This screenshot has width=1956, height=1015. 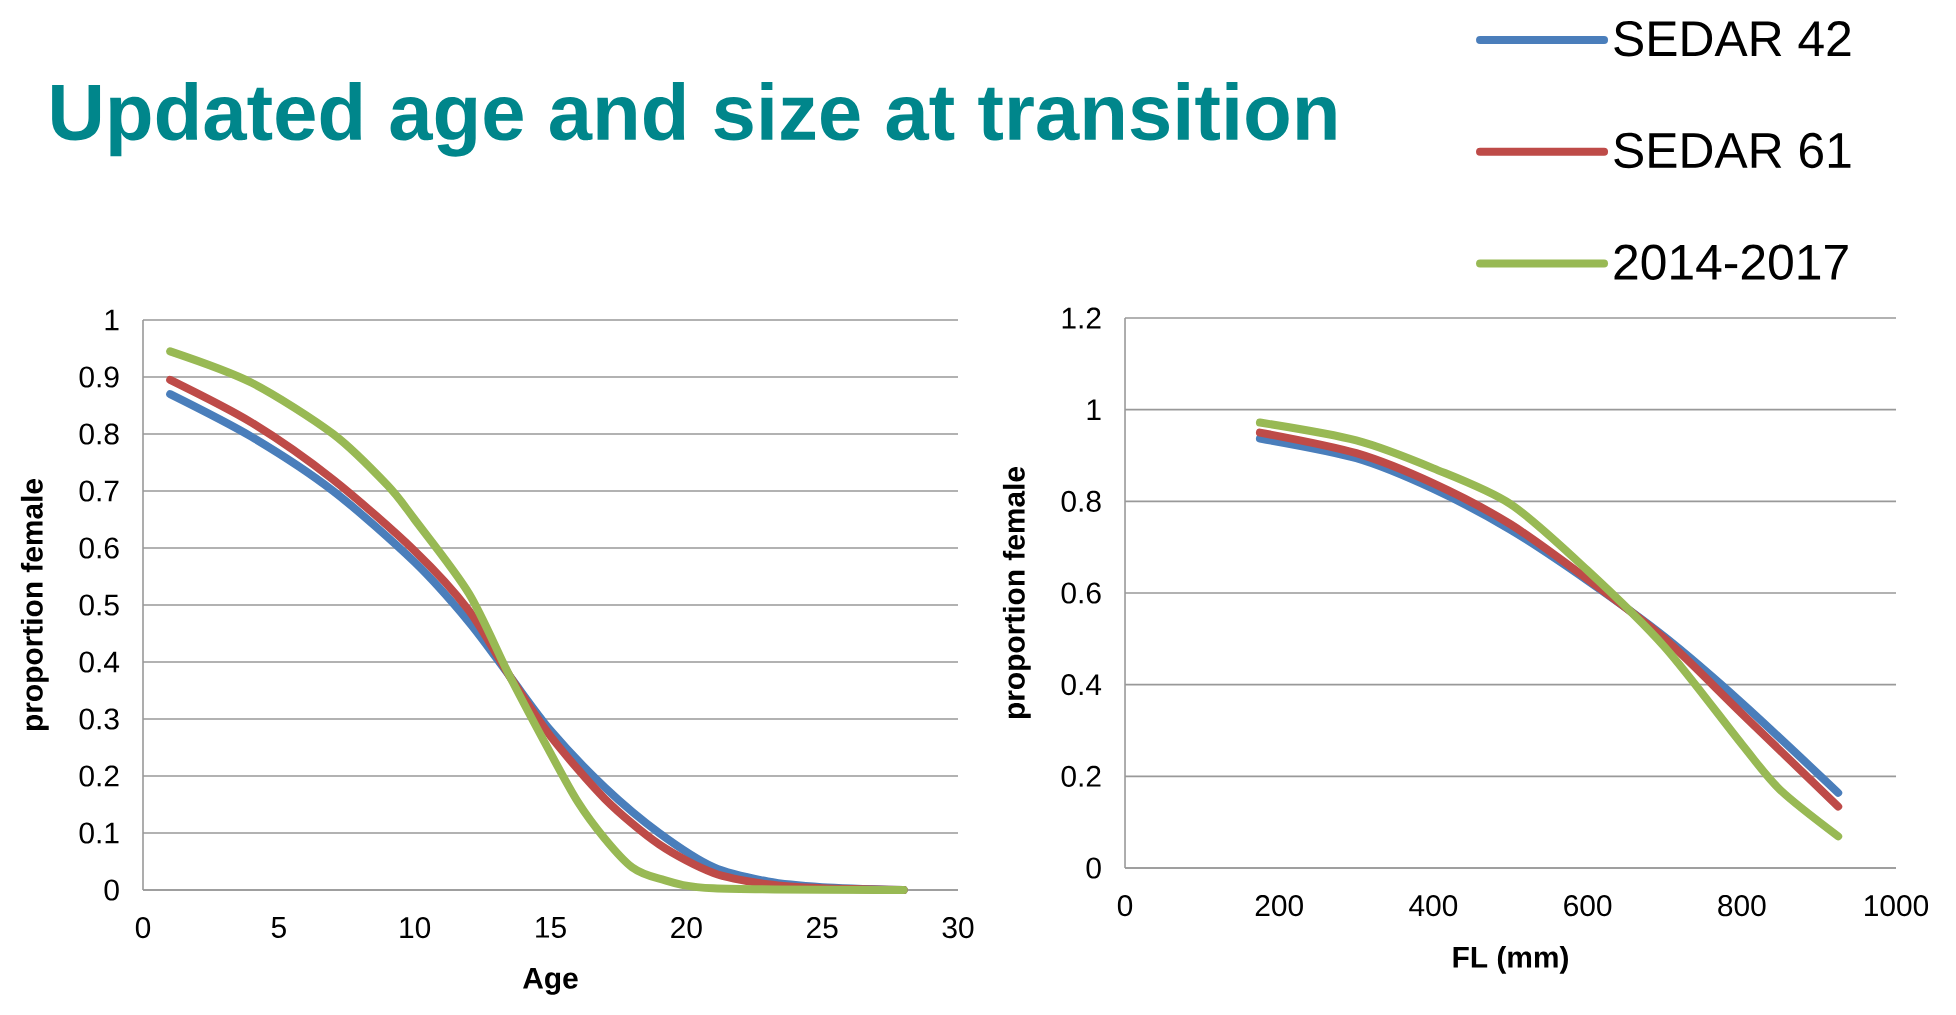 What do you see at coordinates (1510, 959) in the screenshot?
I see `x-axis-title: FL (mm)` at bounding box center [1510, 959].